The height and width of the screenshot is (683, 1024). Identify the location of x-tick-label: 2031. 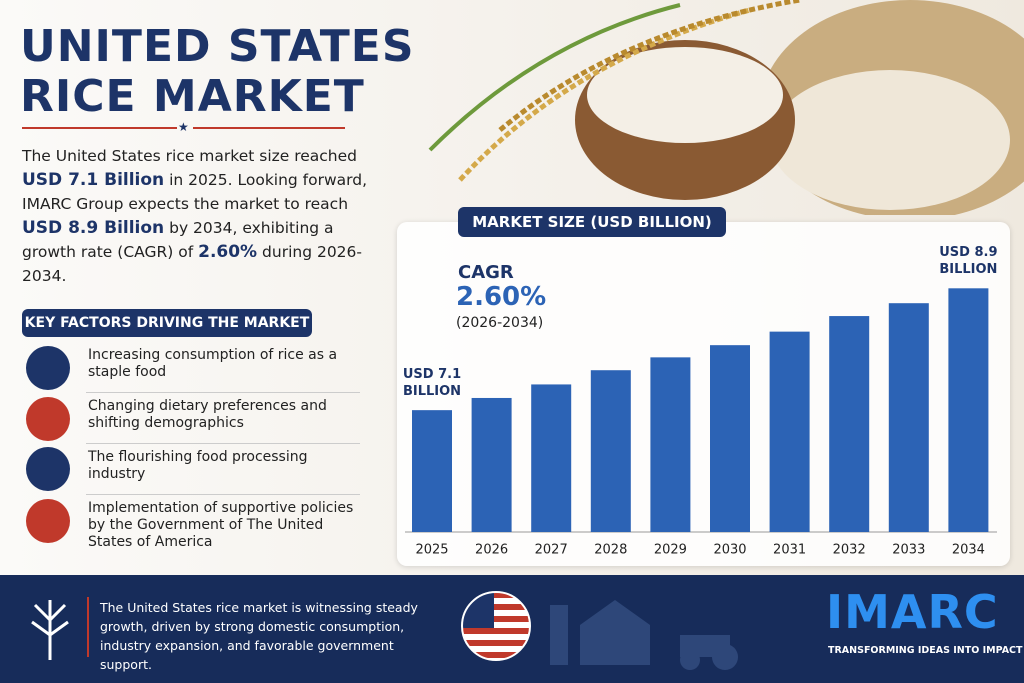
(789, 550).